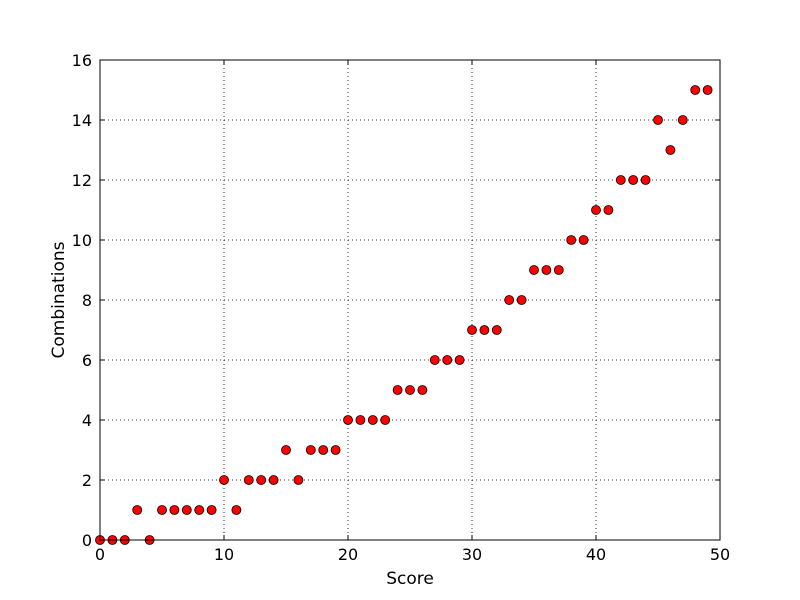 The height and width of the screenshot is (600, 800). I want to click on y-tick-label: 16, so click(82, 60).